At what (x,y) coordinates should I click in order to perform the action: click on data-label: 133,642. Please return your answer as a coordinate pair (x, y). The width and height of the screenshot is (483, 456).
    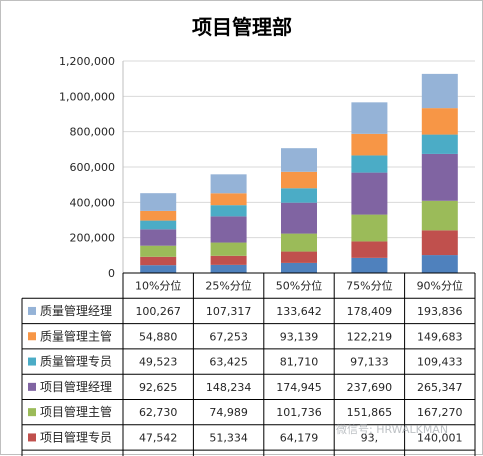
    Looking at the image, I should click on (299, 311).